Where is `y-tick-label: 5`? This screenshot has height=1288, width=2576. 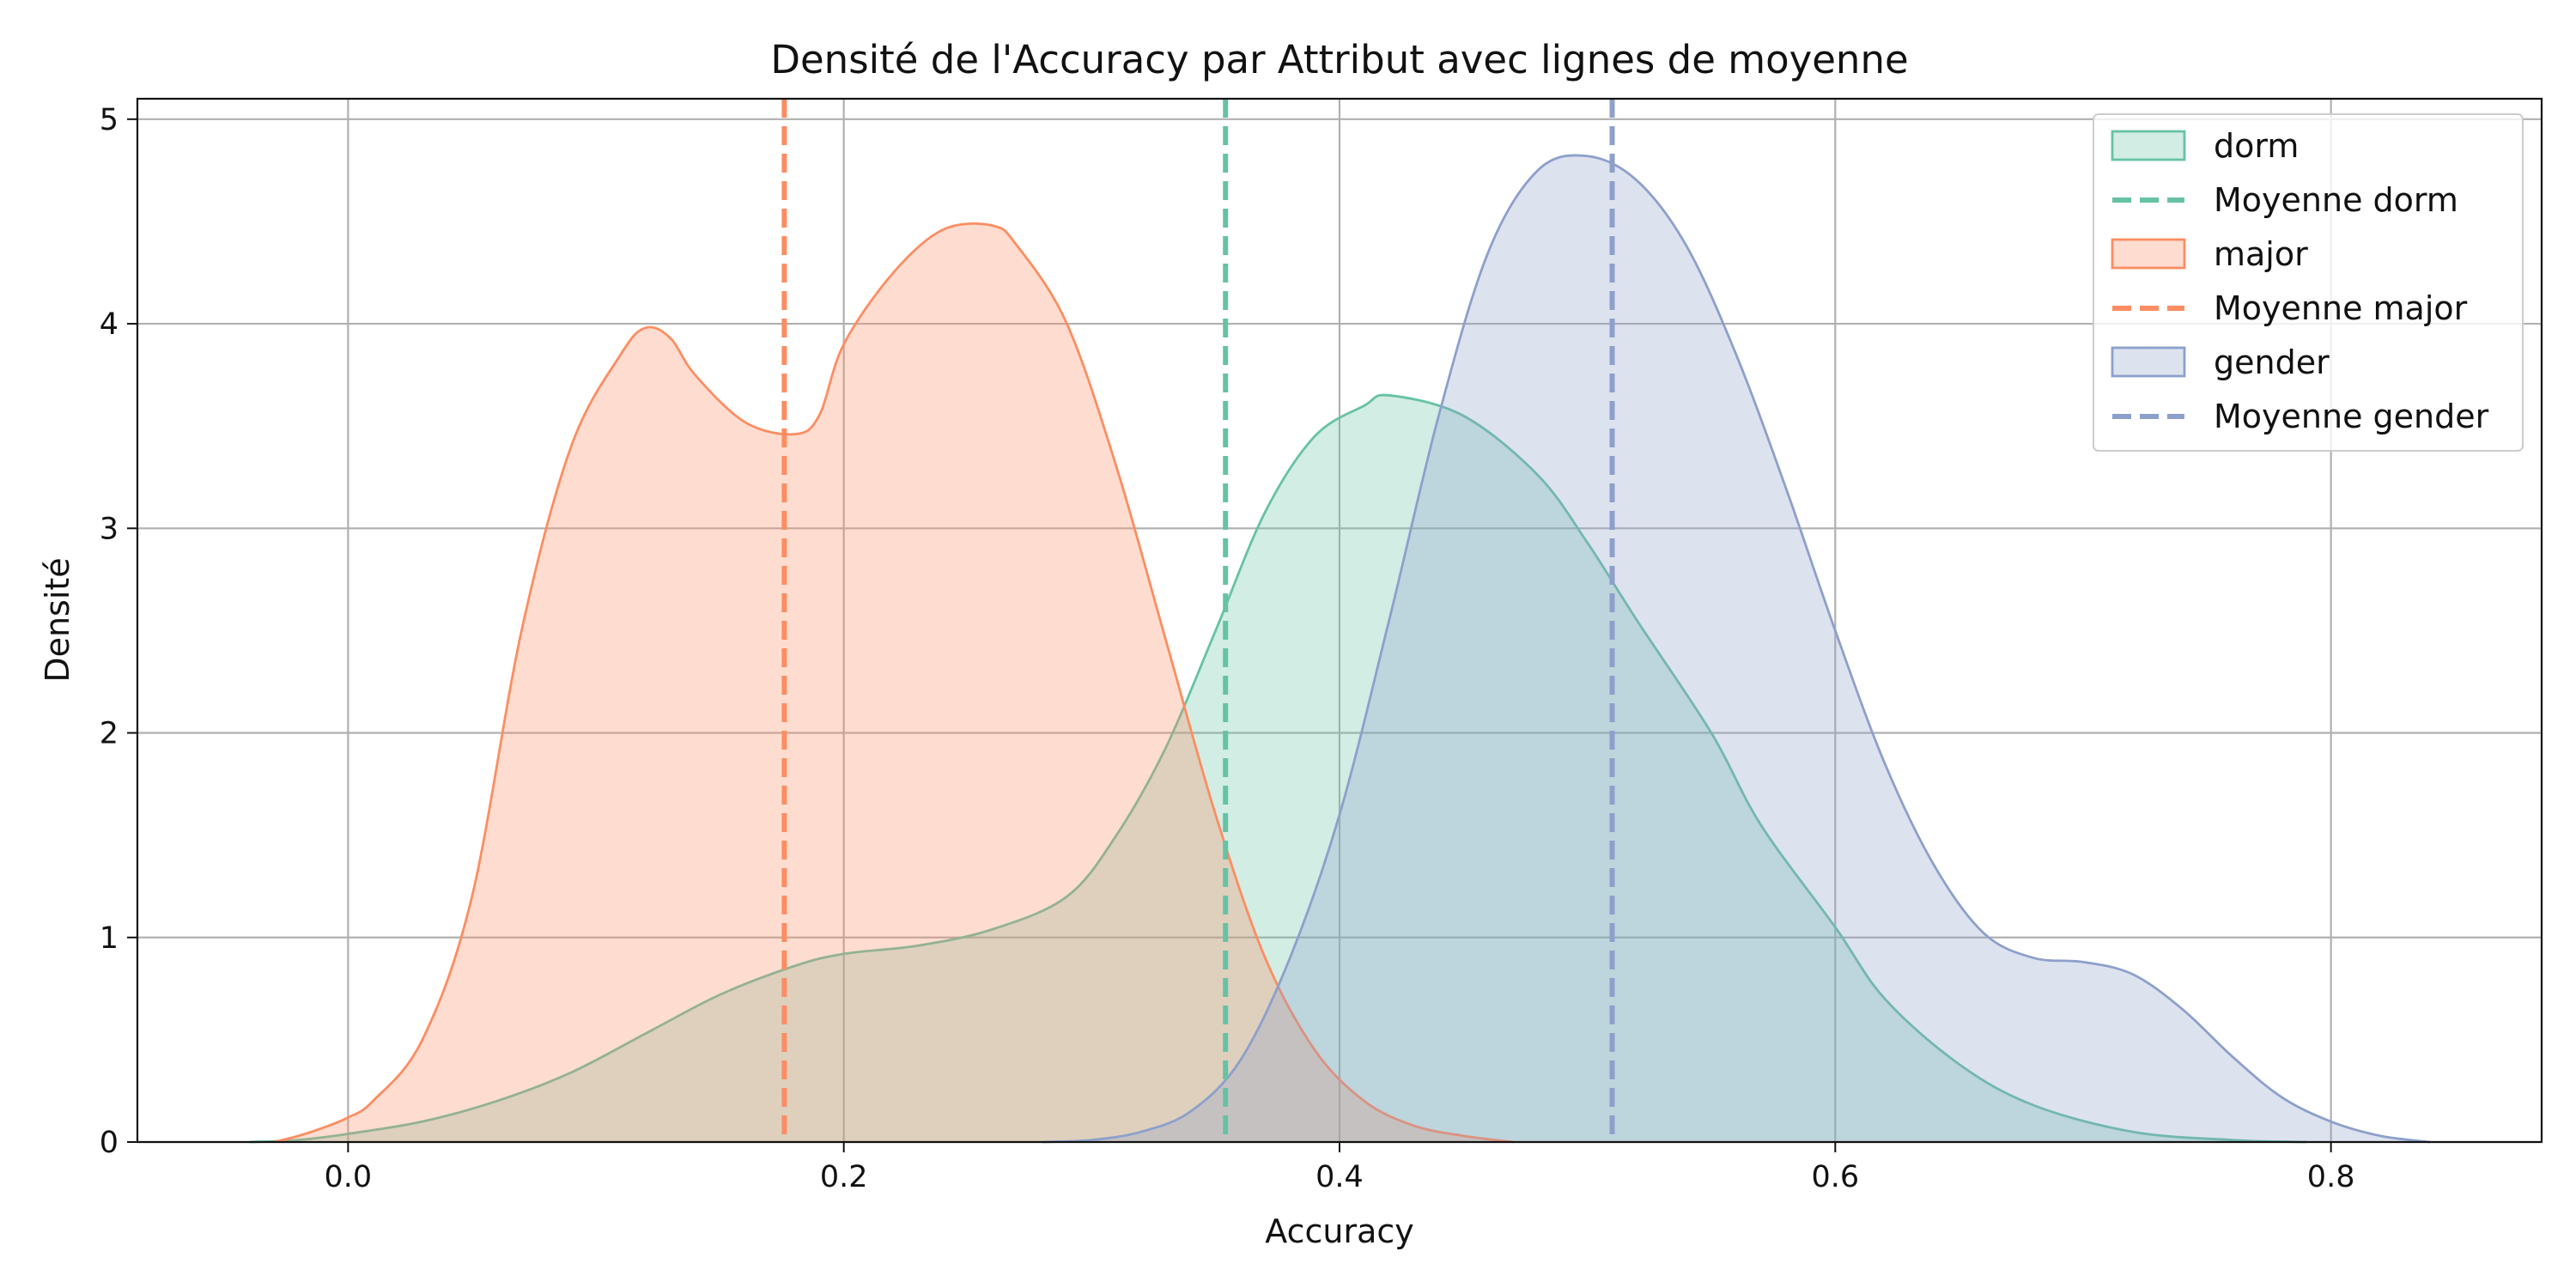 y-tick-label: 5 is located at coordinates (109, 120).